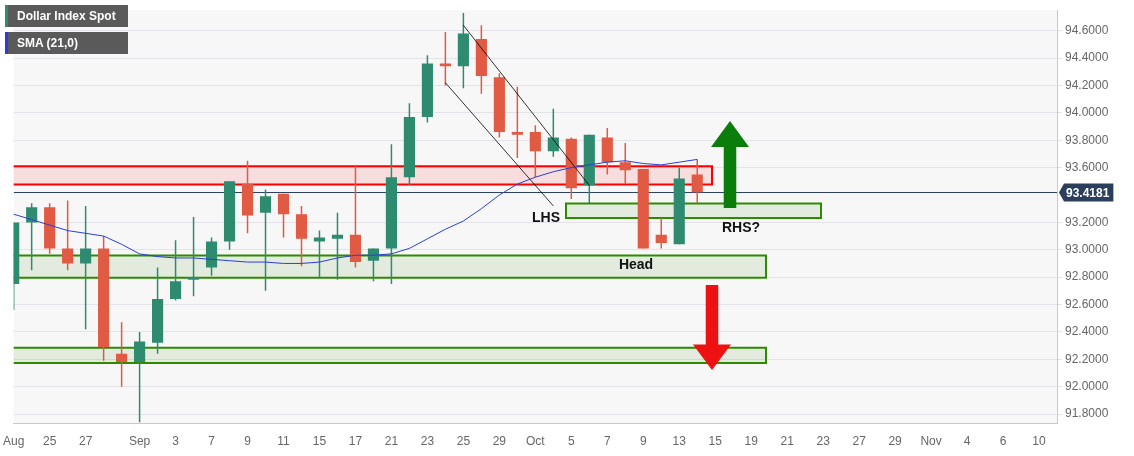 This screenshot has width=1134, height=456. What do you see at coordinates (1039, 441) in the screenshot?
I see `x-tick-label: 10` at bounding box center [1039, 441].